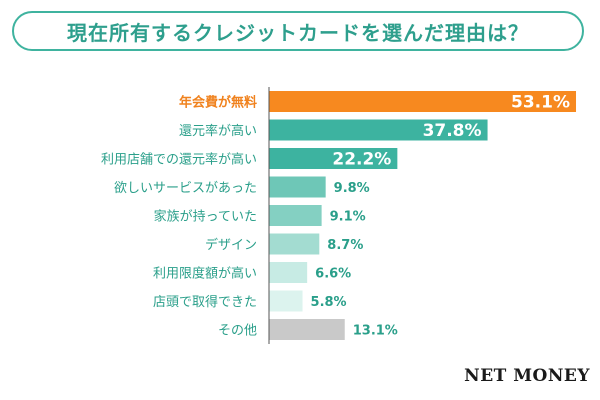  What do you see at coordinates (205, 217) in the screenshot?
I see `category-label-4: 家族が持っていた` at bounding box center [205, 217].